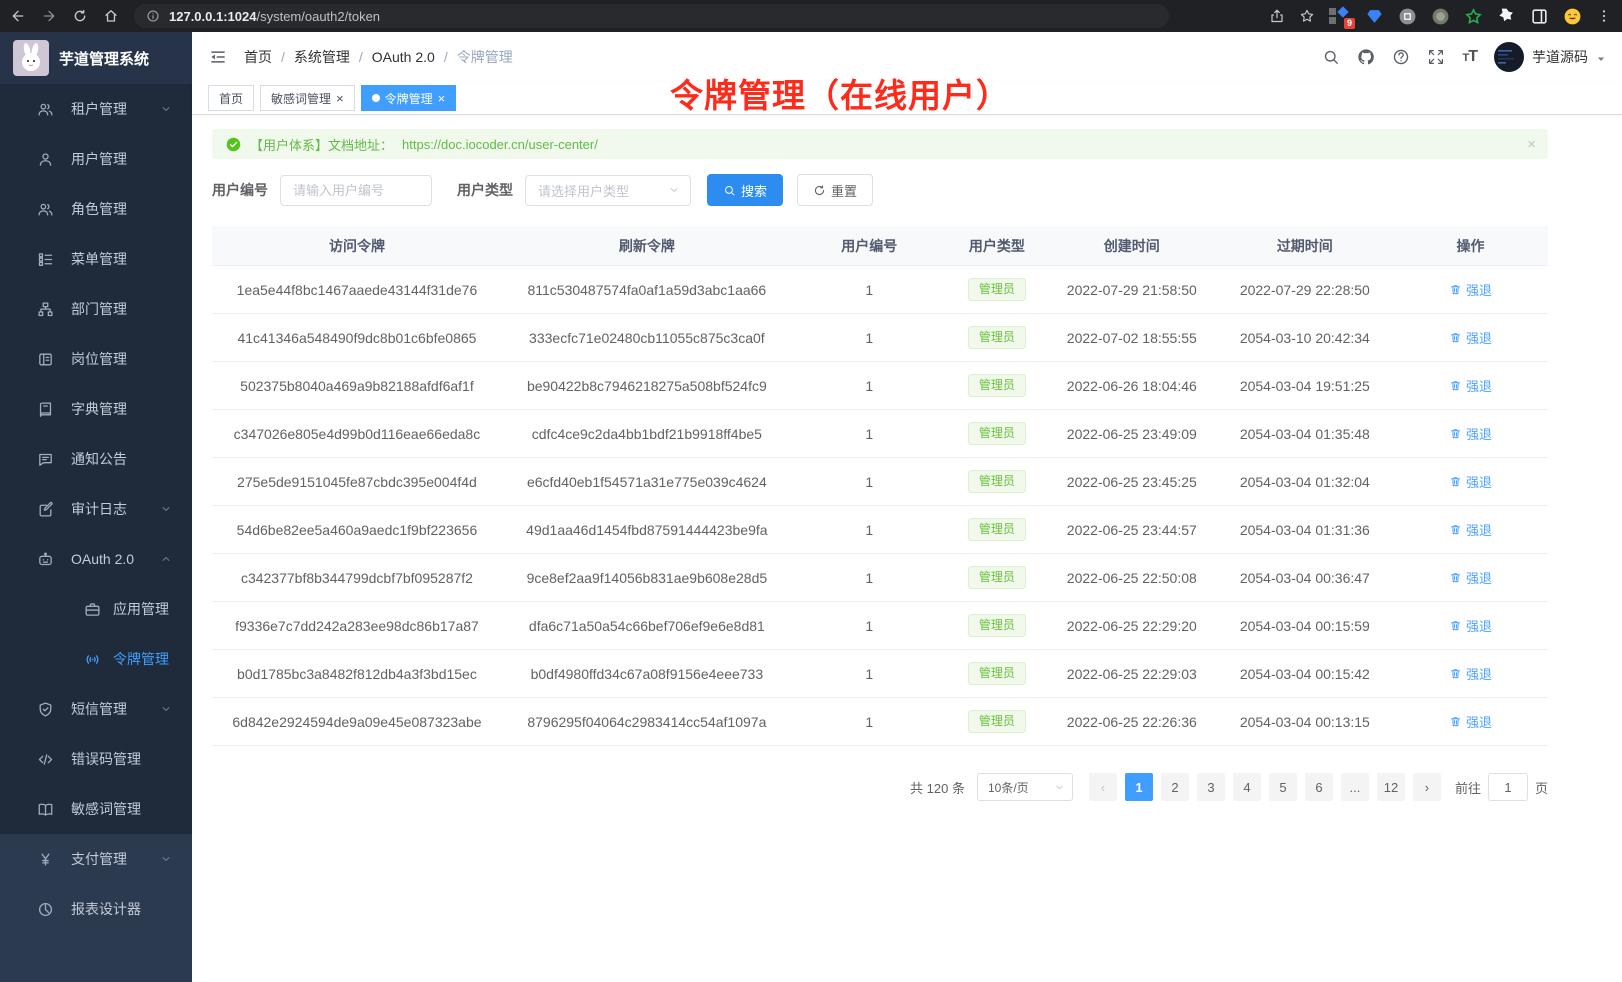 The image size is (1622, 982). I want to click on user-id-input, so click(356, 190).